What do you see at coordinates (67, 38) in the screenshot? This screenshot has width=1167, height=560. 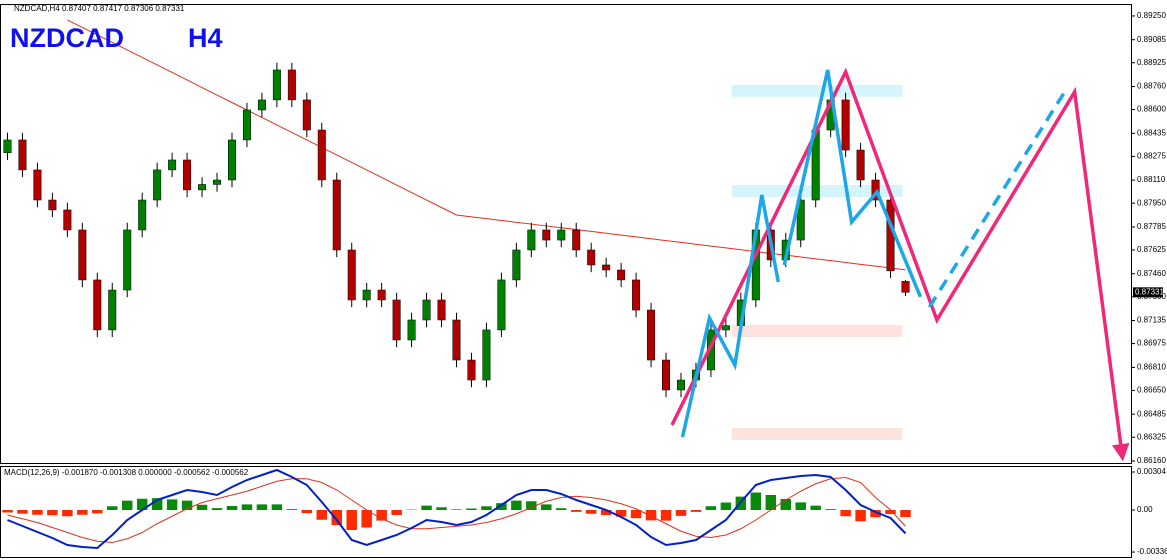 I see `symbol: NZDCAD` at bounding box center [67, 38].